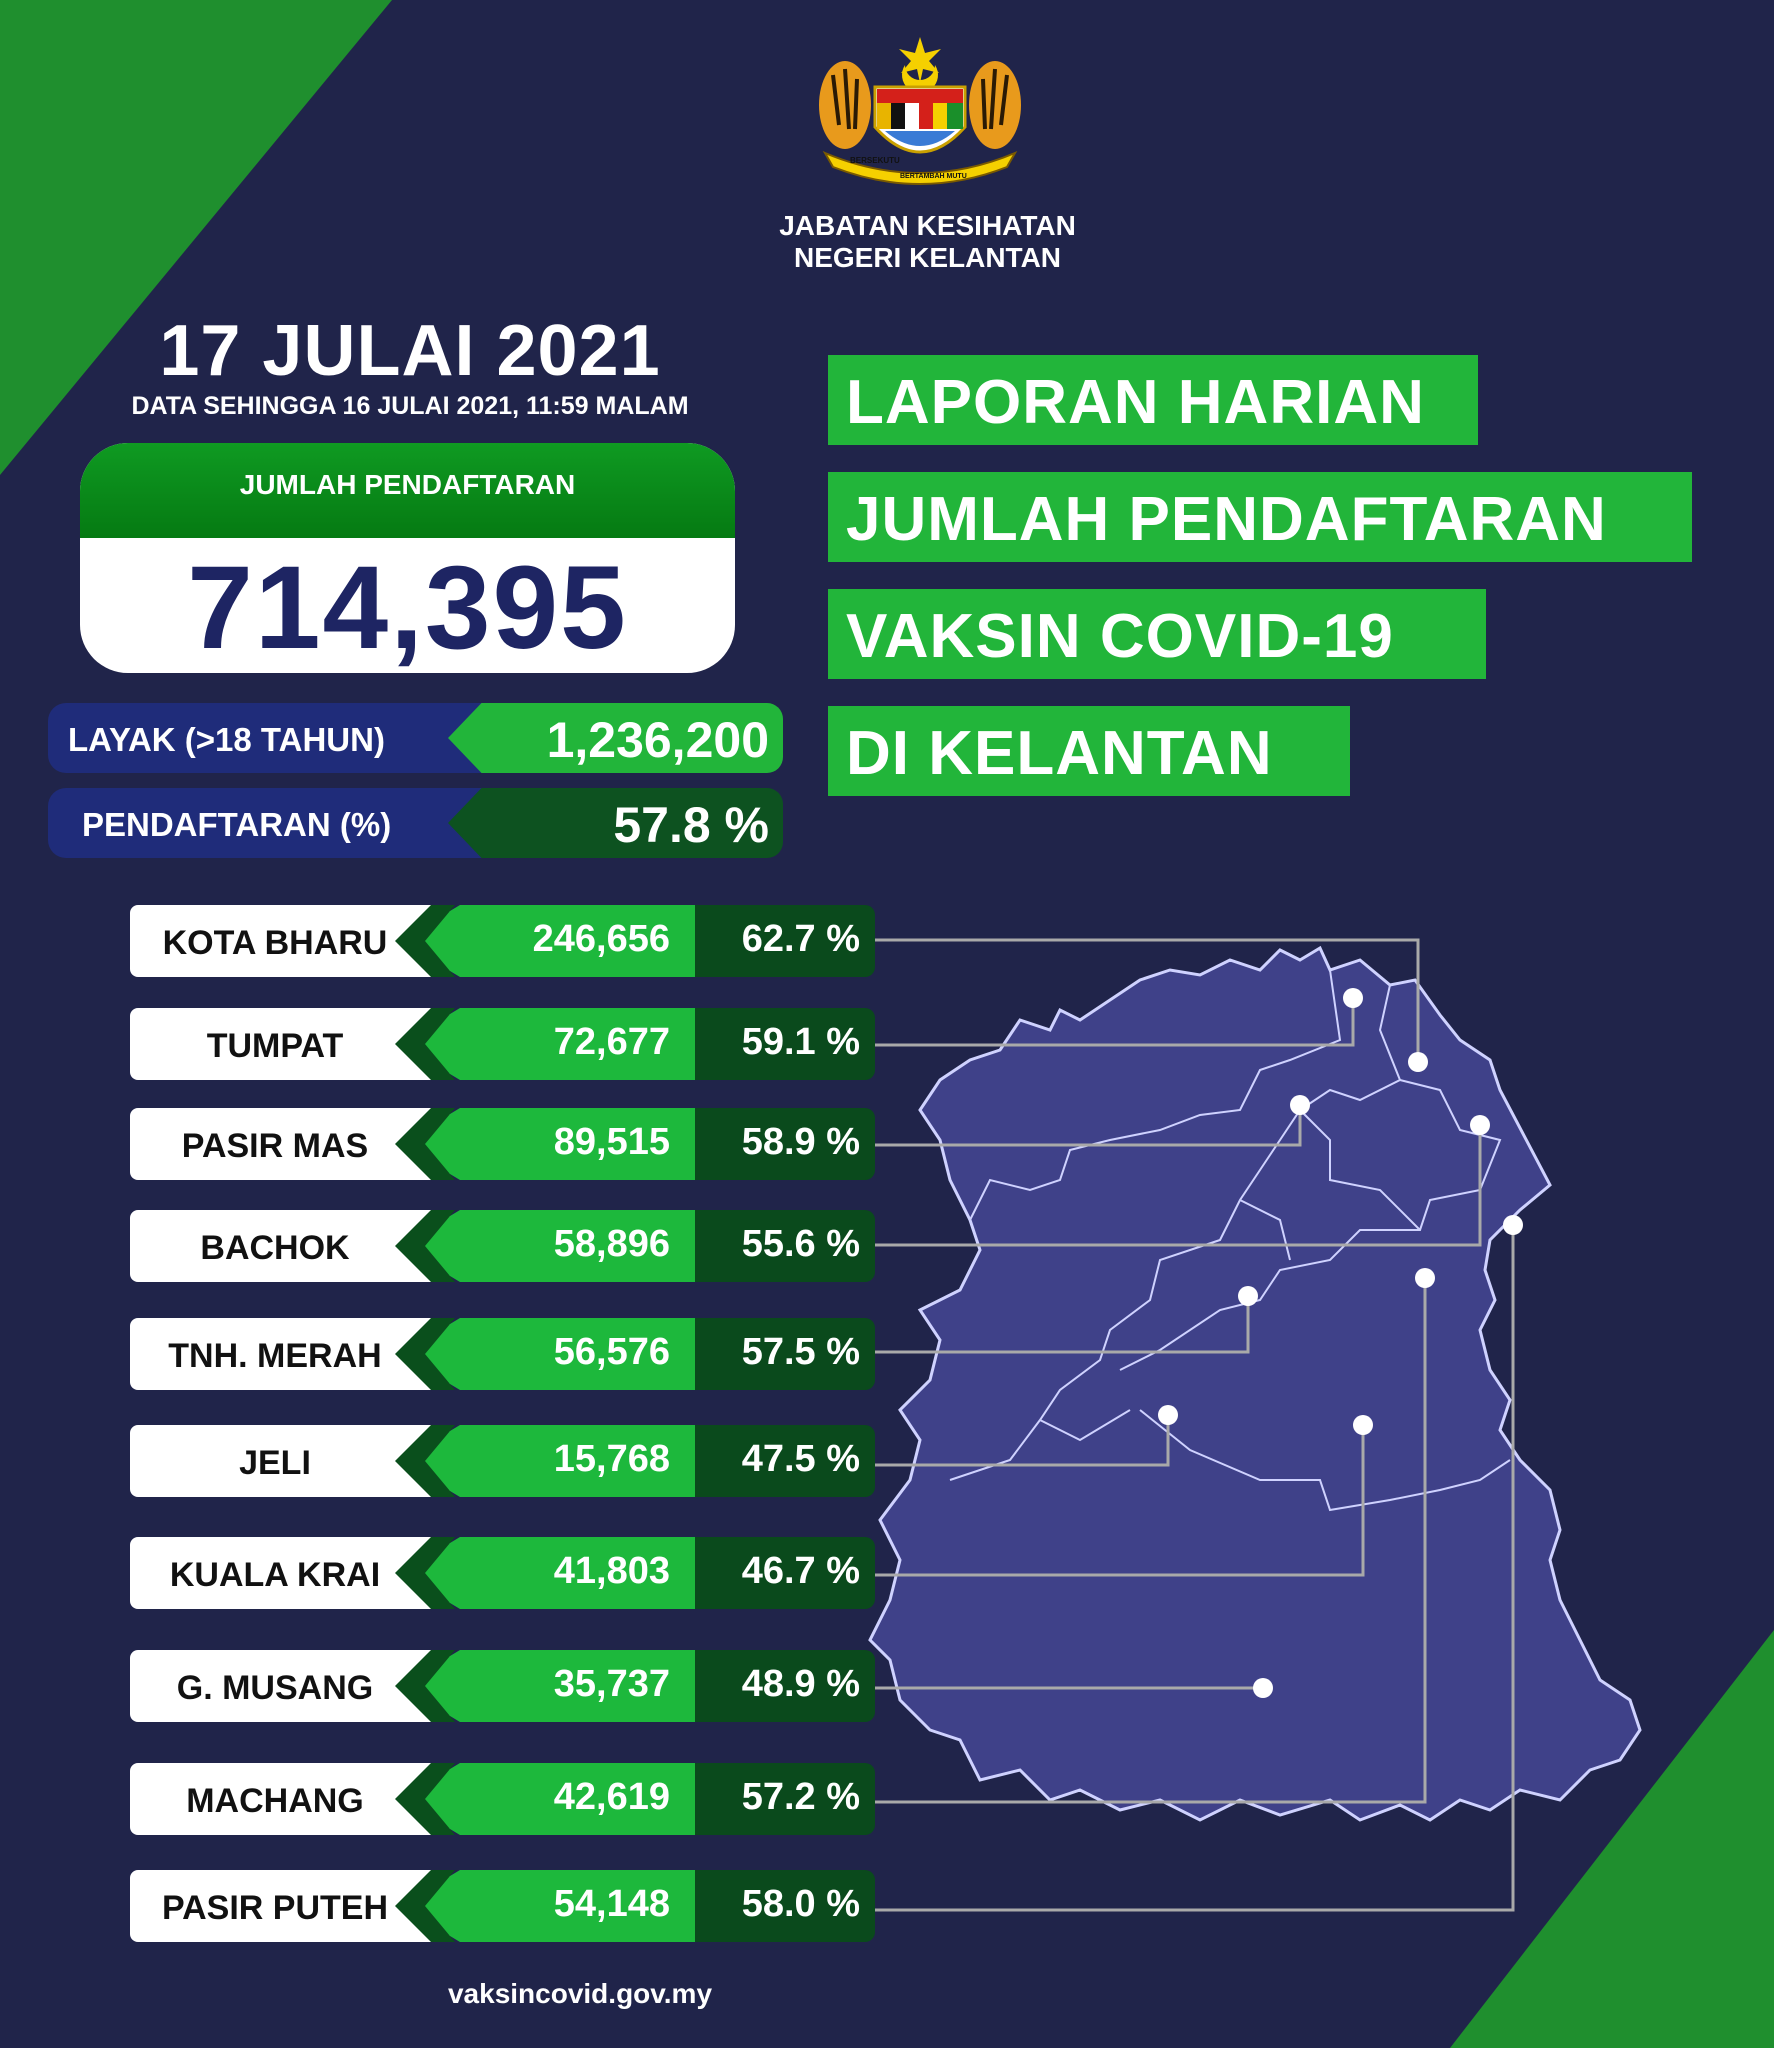 The image size is (1774, 2048). Describe the element at coordinates (927, 257) in the screenshot. I see `org-name-line2: NEGERI KELANTAN` at that location.